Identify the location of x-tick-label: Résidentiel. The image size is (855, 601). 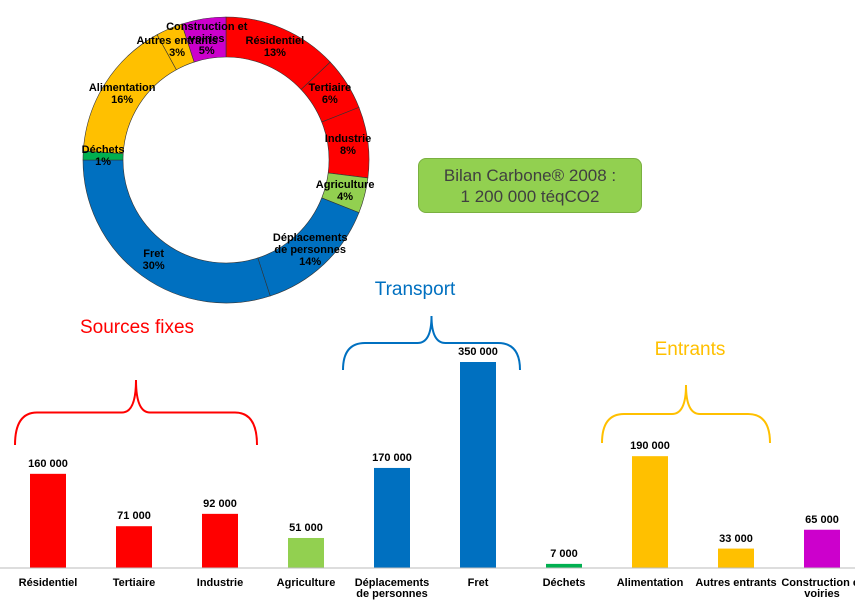
(48, 583).